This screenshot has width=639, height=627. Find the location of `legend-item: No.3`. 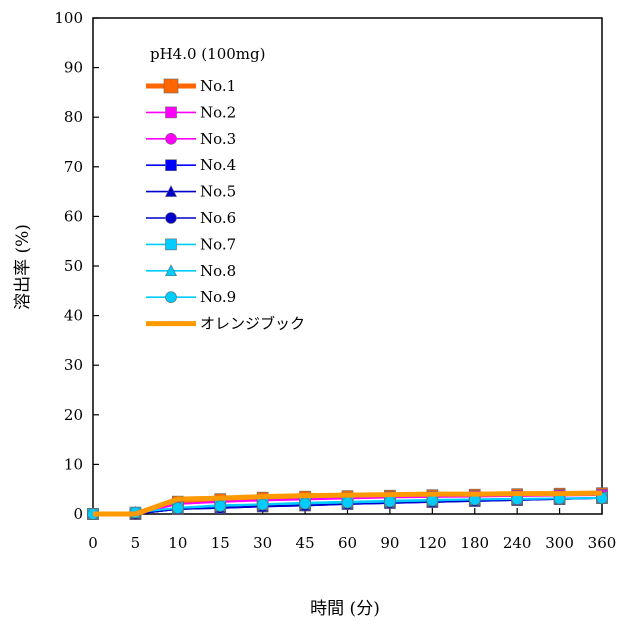

legend-item: No.3 is located at coordinates (191, 139).